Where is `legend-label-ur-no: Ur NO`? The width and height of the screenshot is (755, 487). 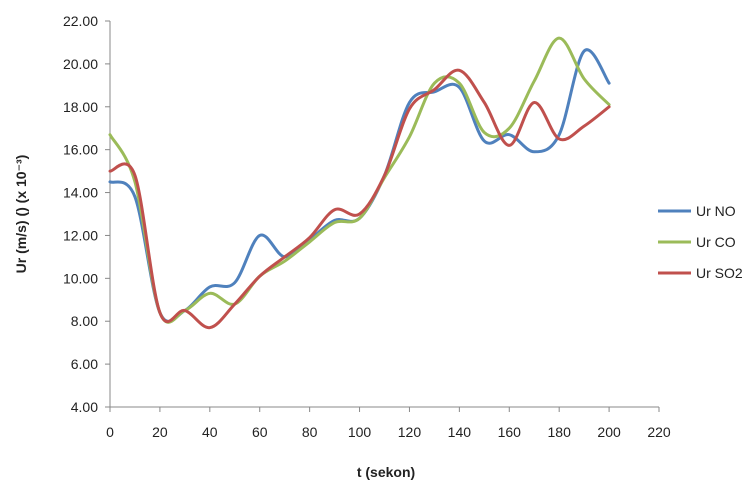 legend-label-ur-no: Ur NO is located at coordinates (716, 211).